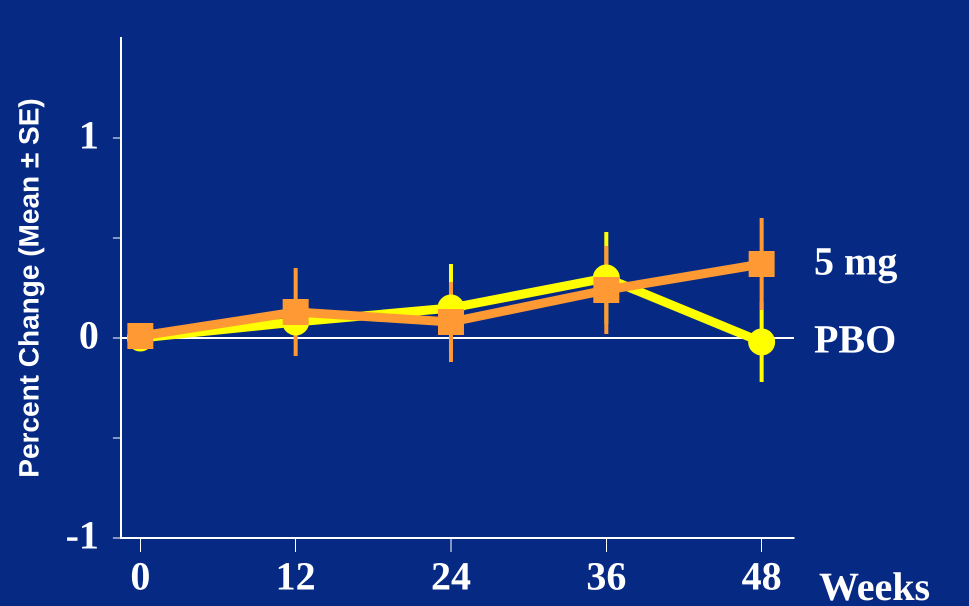 Image resolution: width=969 pixels, height=606 pixels. Describe the element at coordinates (762, 575) in the screenshot. I see `x-tick-label: 48` at that location.